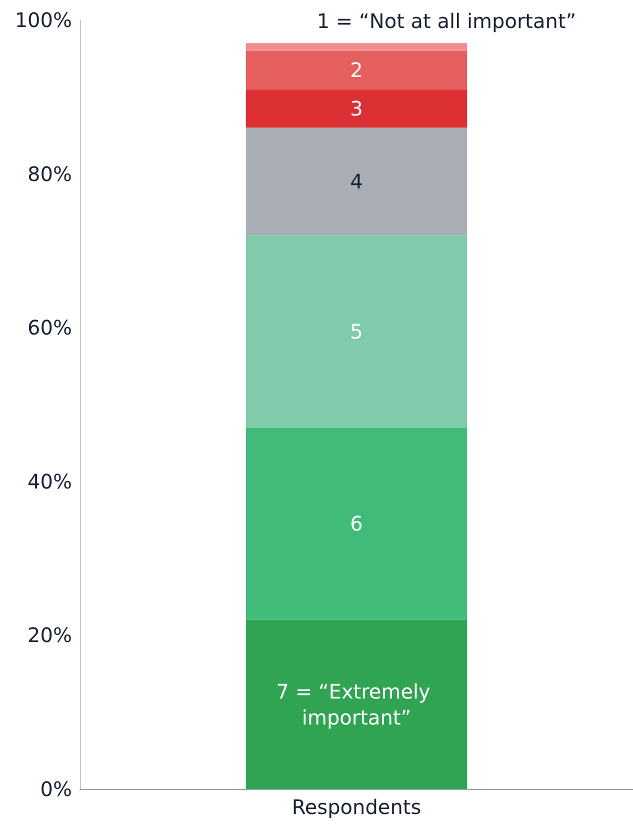 This screenshot has height=827, width=633. What do you see at coordinates (50, 174) in the screenshot?
I see `y-tick-label: 80%` at bounding box center [50, 174].